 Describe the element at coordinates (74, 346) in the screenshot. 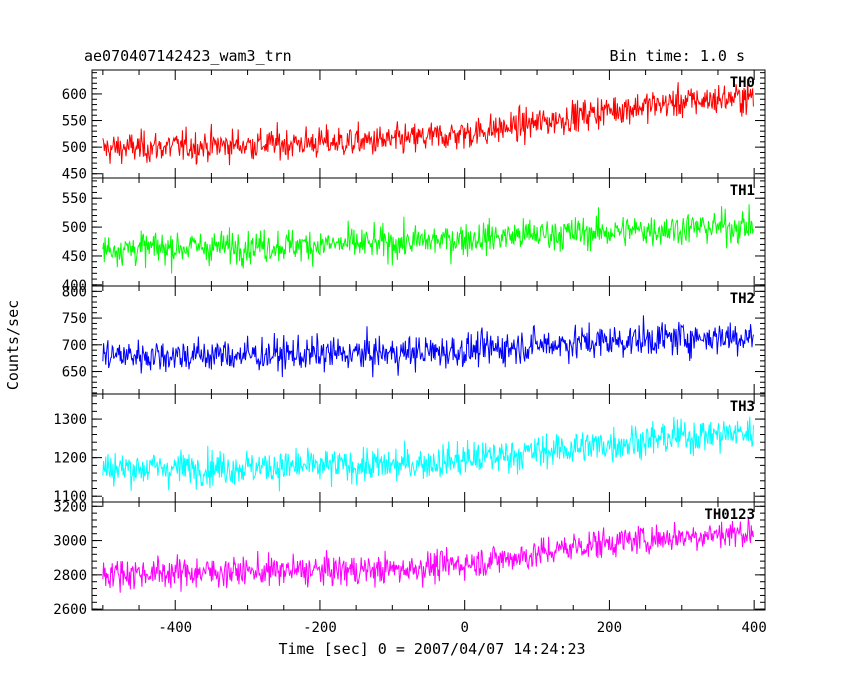

I see `y-tick-label: 700` at that location.